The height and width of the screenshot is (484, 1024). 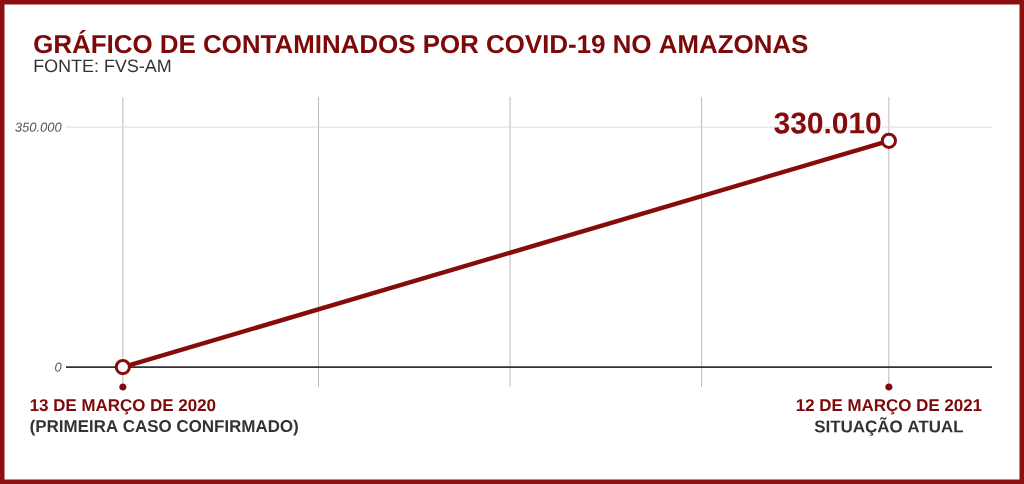 I want to click on chart-title: GRÁFICO DE CONTAMINADOS POR COVID-19 NO AMAZONAS, so click(x=421, y=42).